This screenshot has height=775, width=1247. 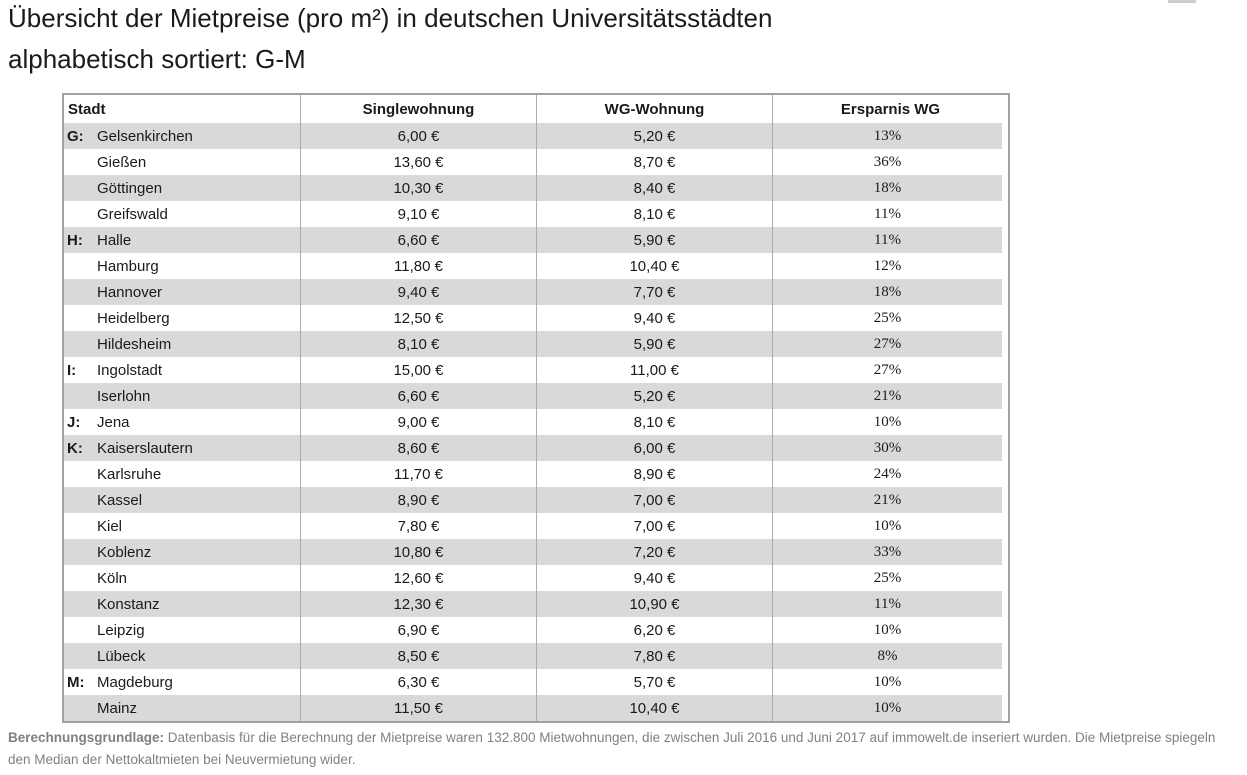 I want to click on city-cell: Mainz, so click(x=182, y=708).